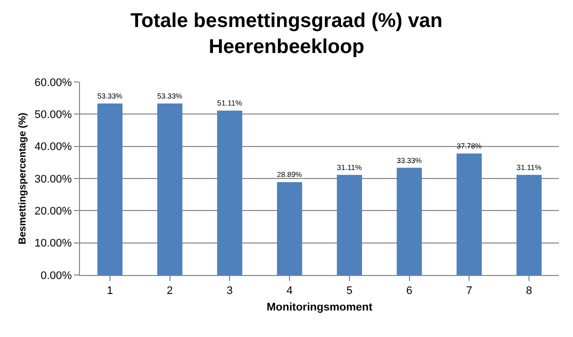 This screenshot has width=573, height=337. I want to click on y-tick-label: 10.00%, so click(53, 244).